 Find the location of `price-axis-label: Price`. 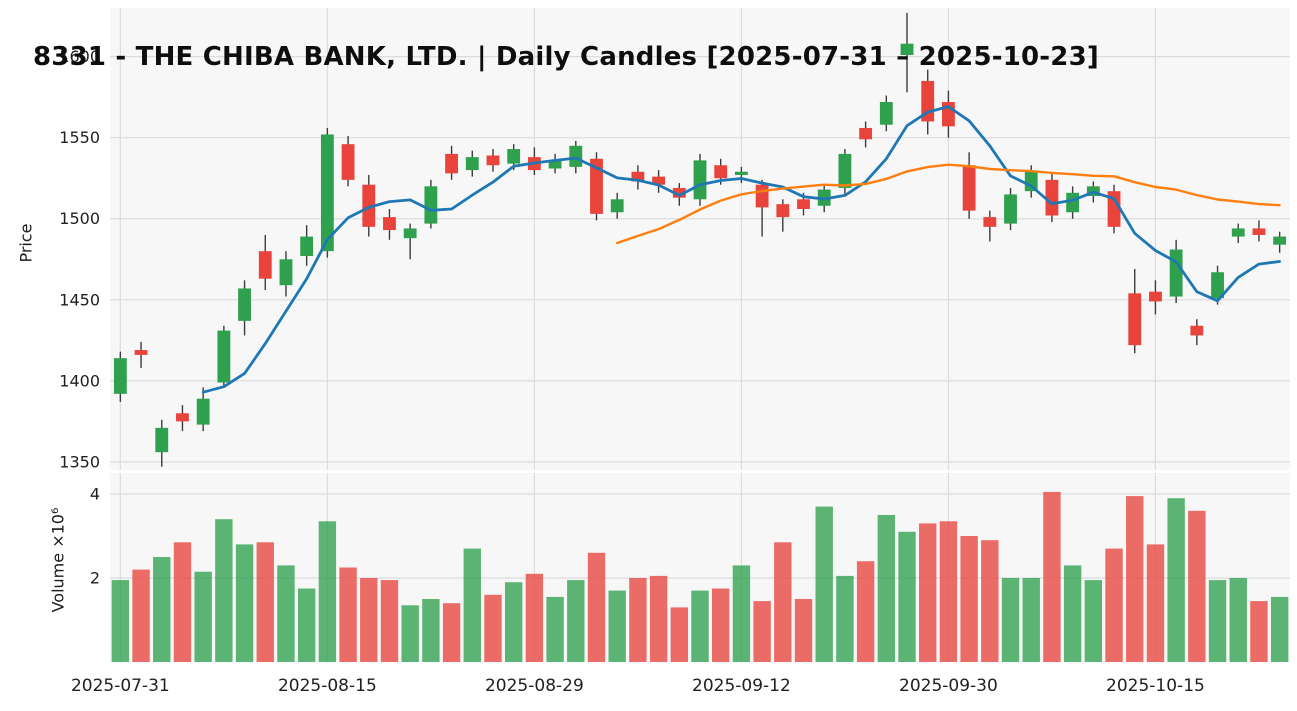

price-axis-label: Price is located at coordinates (26, 243).